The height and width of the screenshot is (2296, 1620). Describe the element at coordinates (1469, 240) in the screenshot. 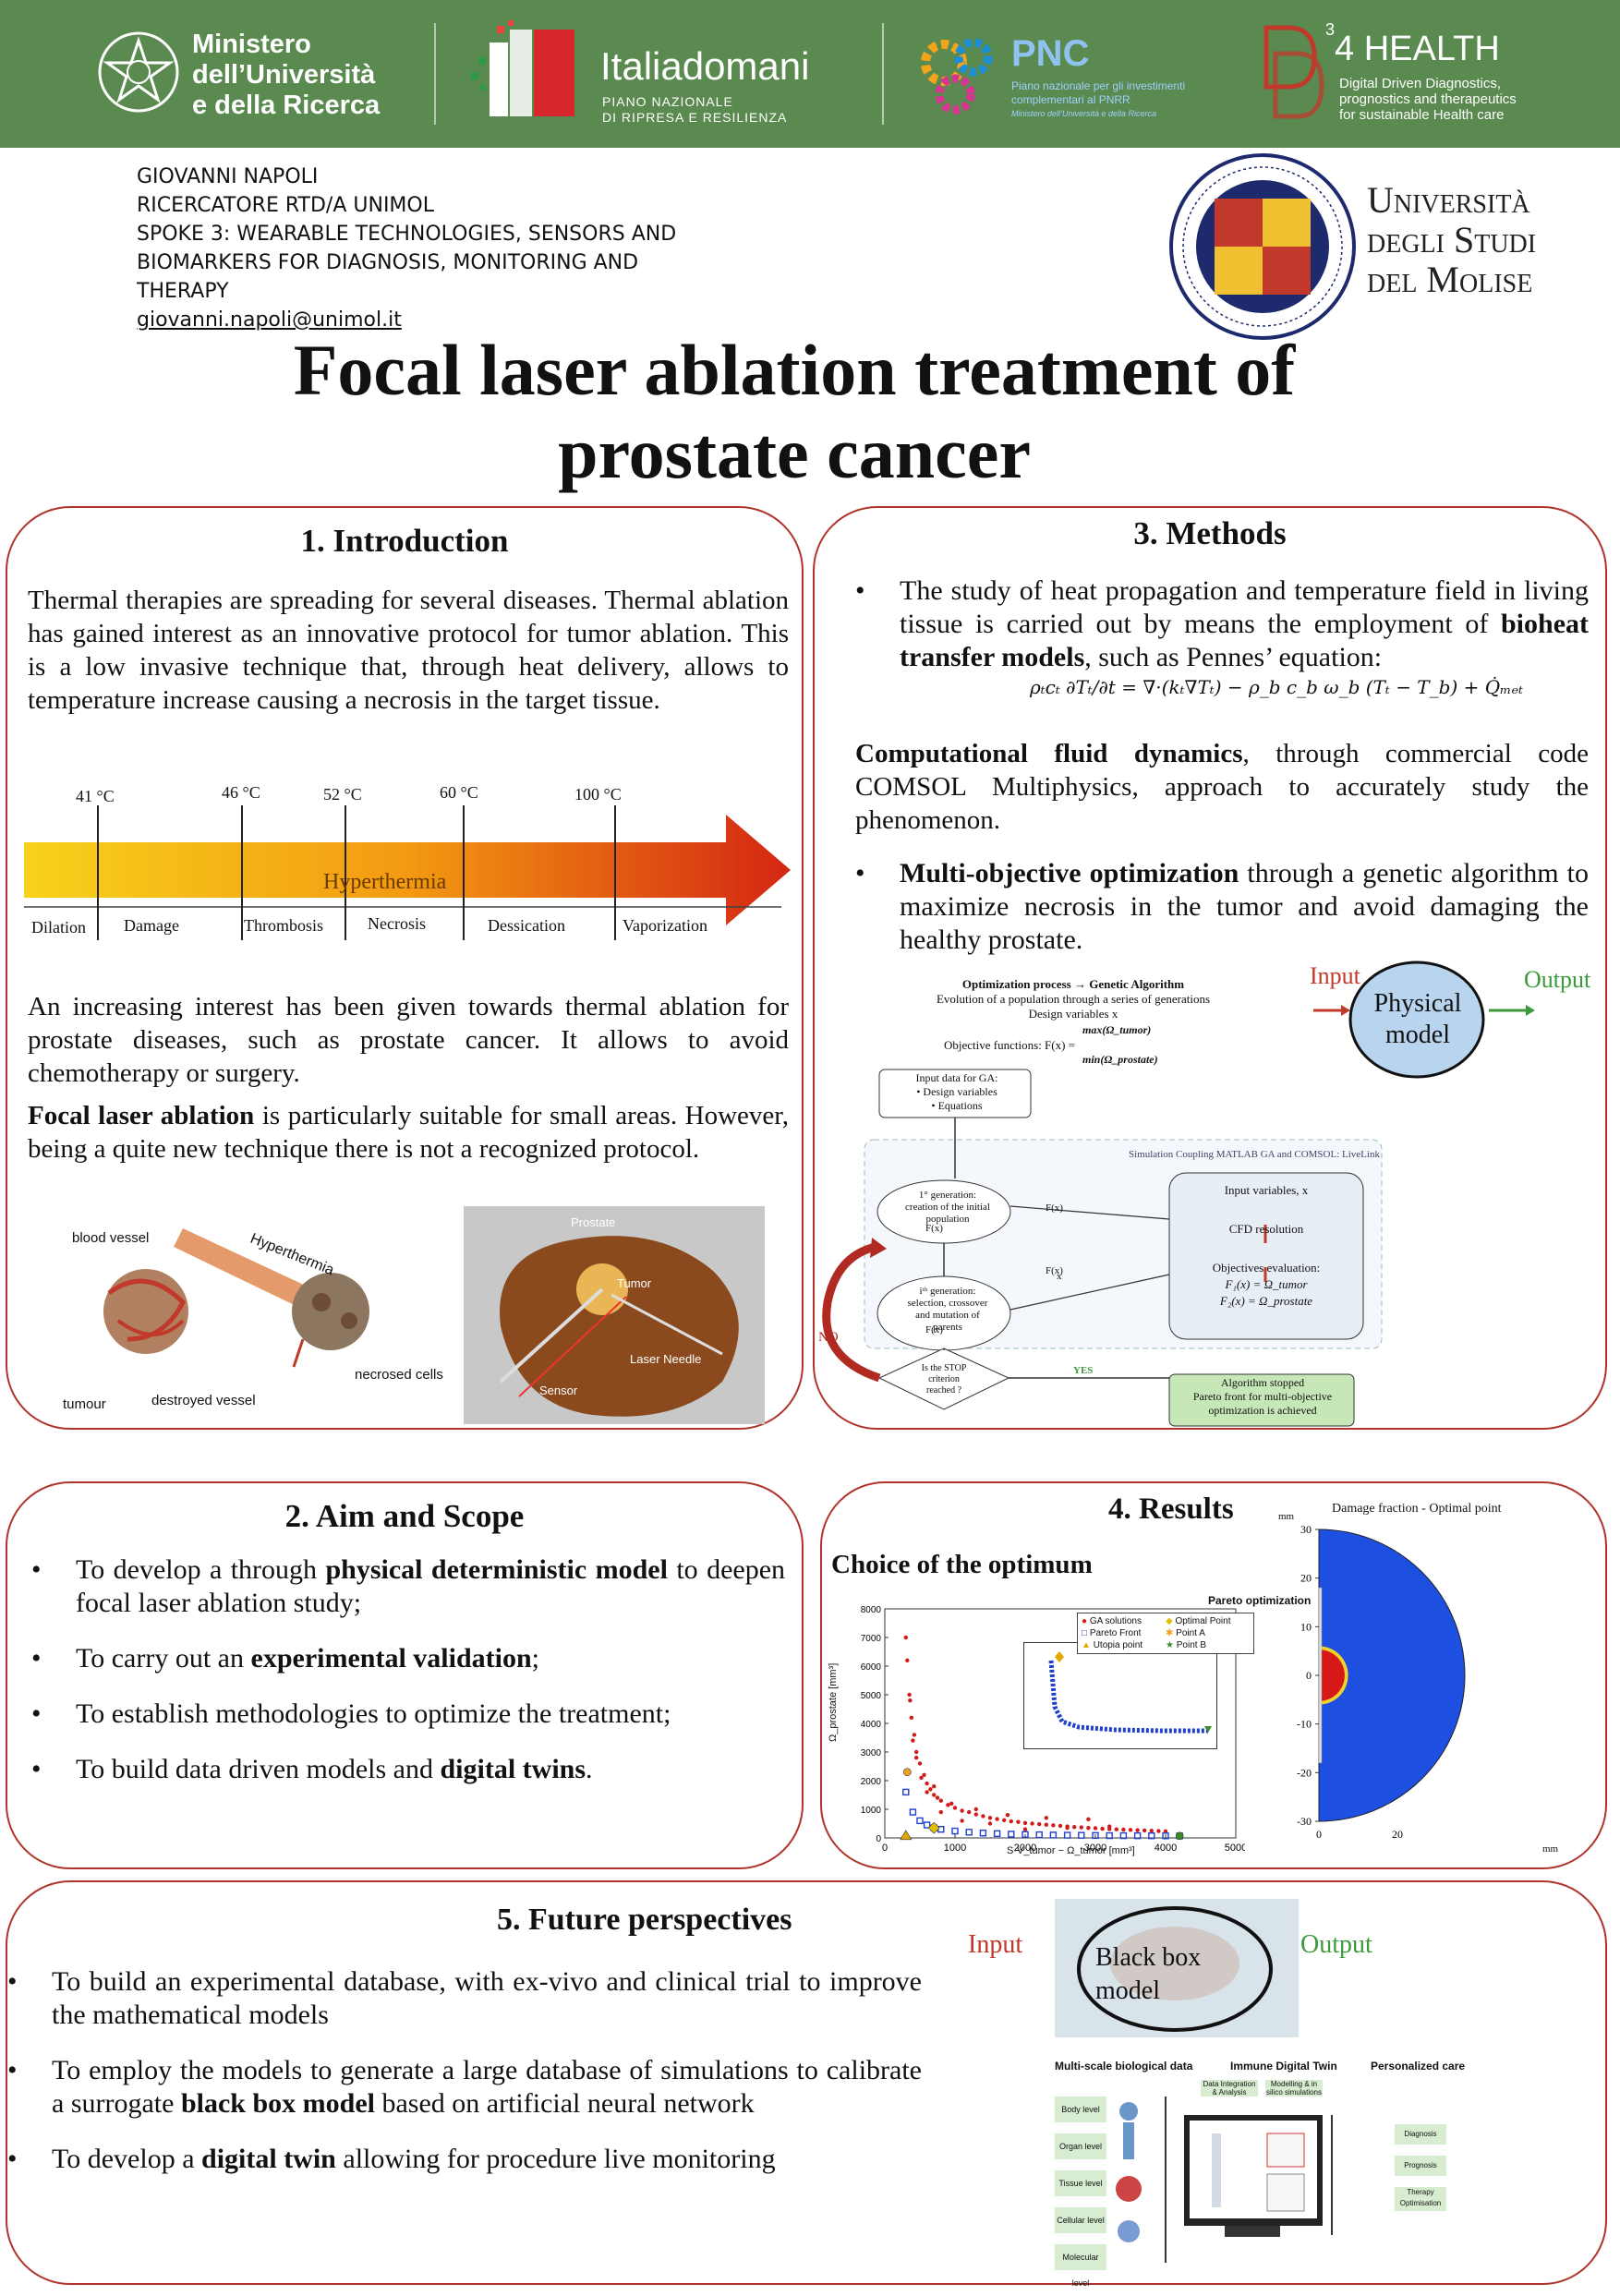

I see `unimol-name: Università degli Studi del Molise` at that location.